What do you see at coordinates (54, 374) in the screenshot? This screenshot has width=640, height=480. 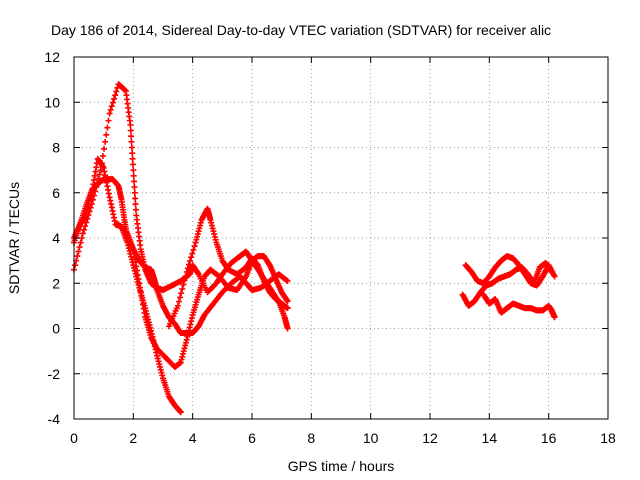 I see `y-tick-label: -2` at bounding box center [54, 374].